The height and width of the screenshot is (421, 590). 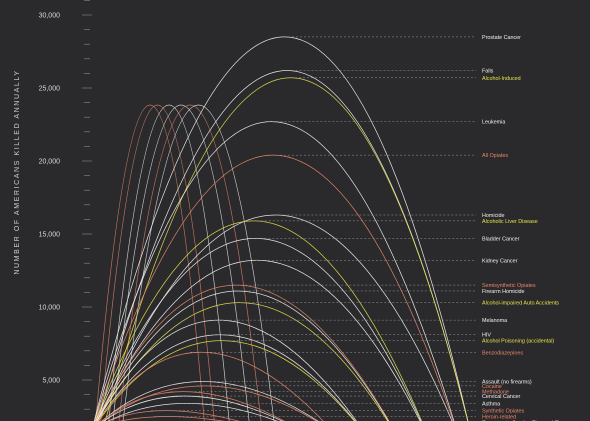 I want to click on y-axis: 5,000 10,000 15,000 20,000 25,000 30,000, so click(x=65, y=205).